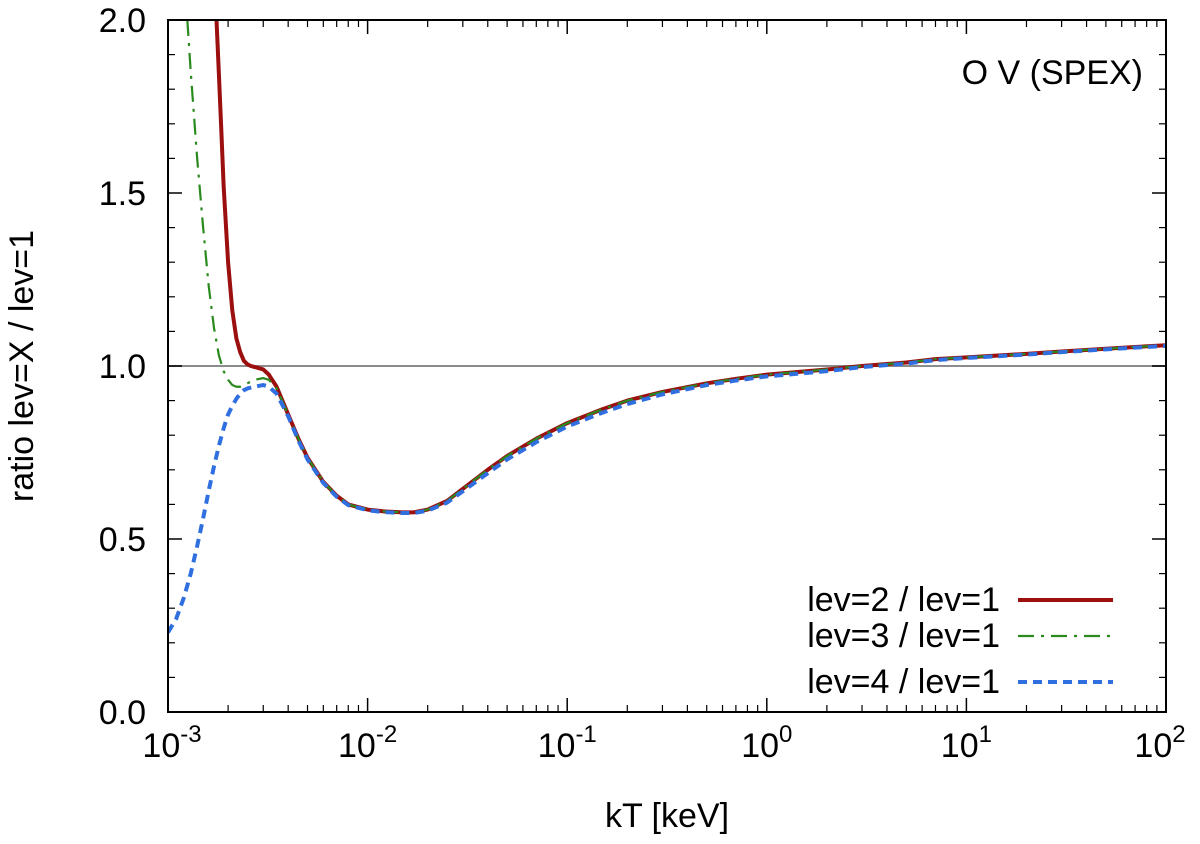  What do you see at coordinates (667, 816) in the screenshot?
I see `x-axis-label: kT [keV]` at bounding box center [667, 816].